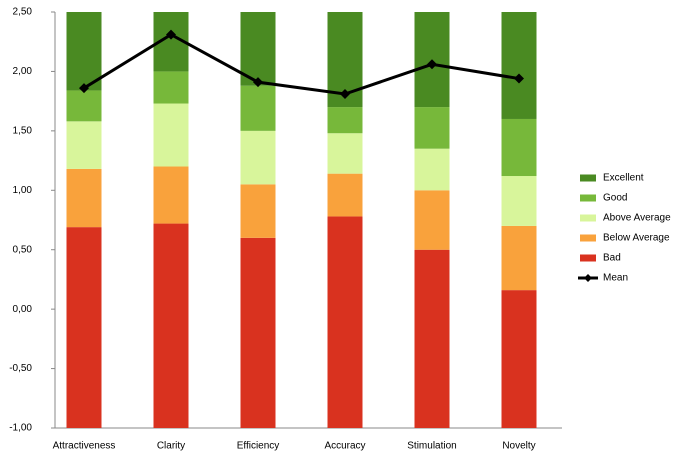 This screenshot has width=679, height=461. I want to click on y-tick-label: 2,00, so click(23, 71).